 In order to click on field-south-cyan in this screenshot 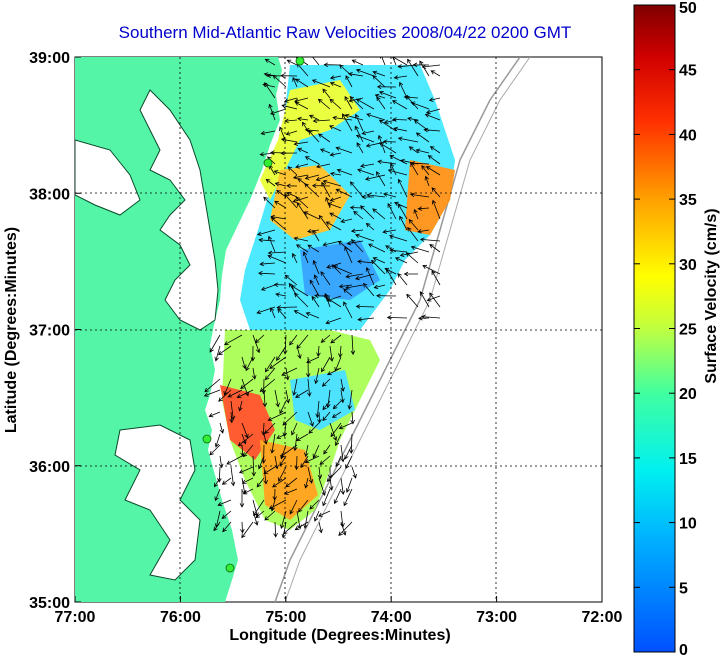, I will do `click(322, 400)`.